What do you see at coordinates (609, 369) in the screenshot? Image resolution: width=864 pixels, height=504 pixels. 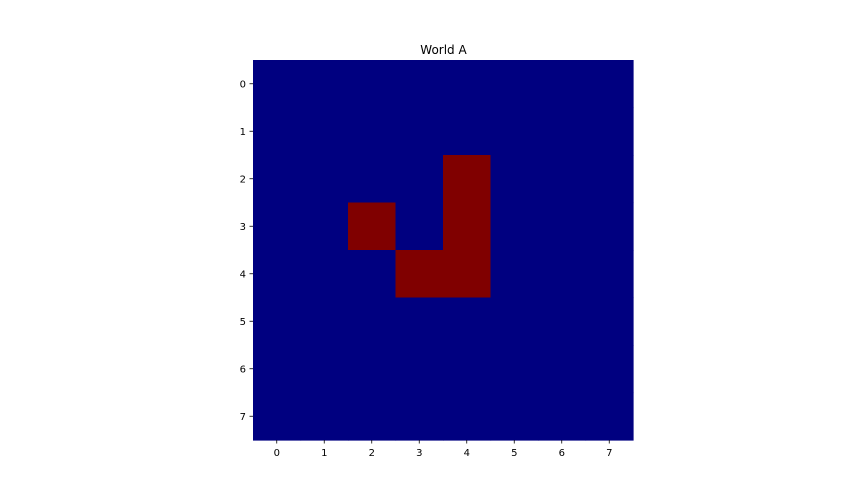 I see `heatmap-cell-r6-c7` at bounding box center [609, 369].